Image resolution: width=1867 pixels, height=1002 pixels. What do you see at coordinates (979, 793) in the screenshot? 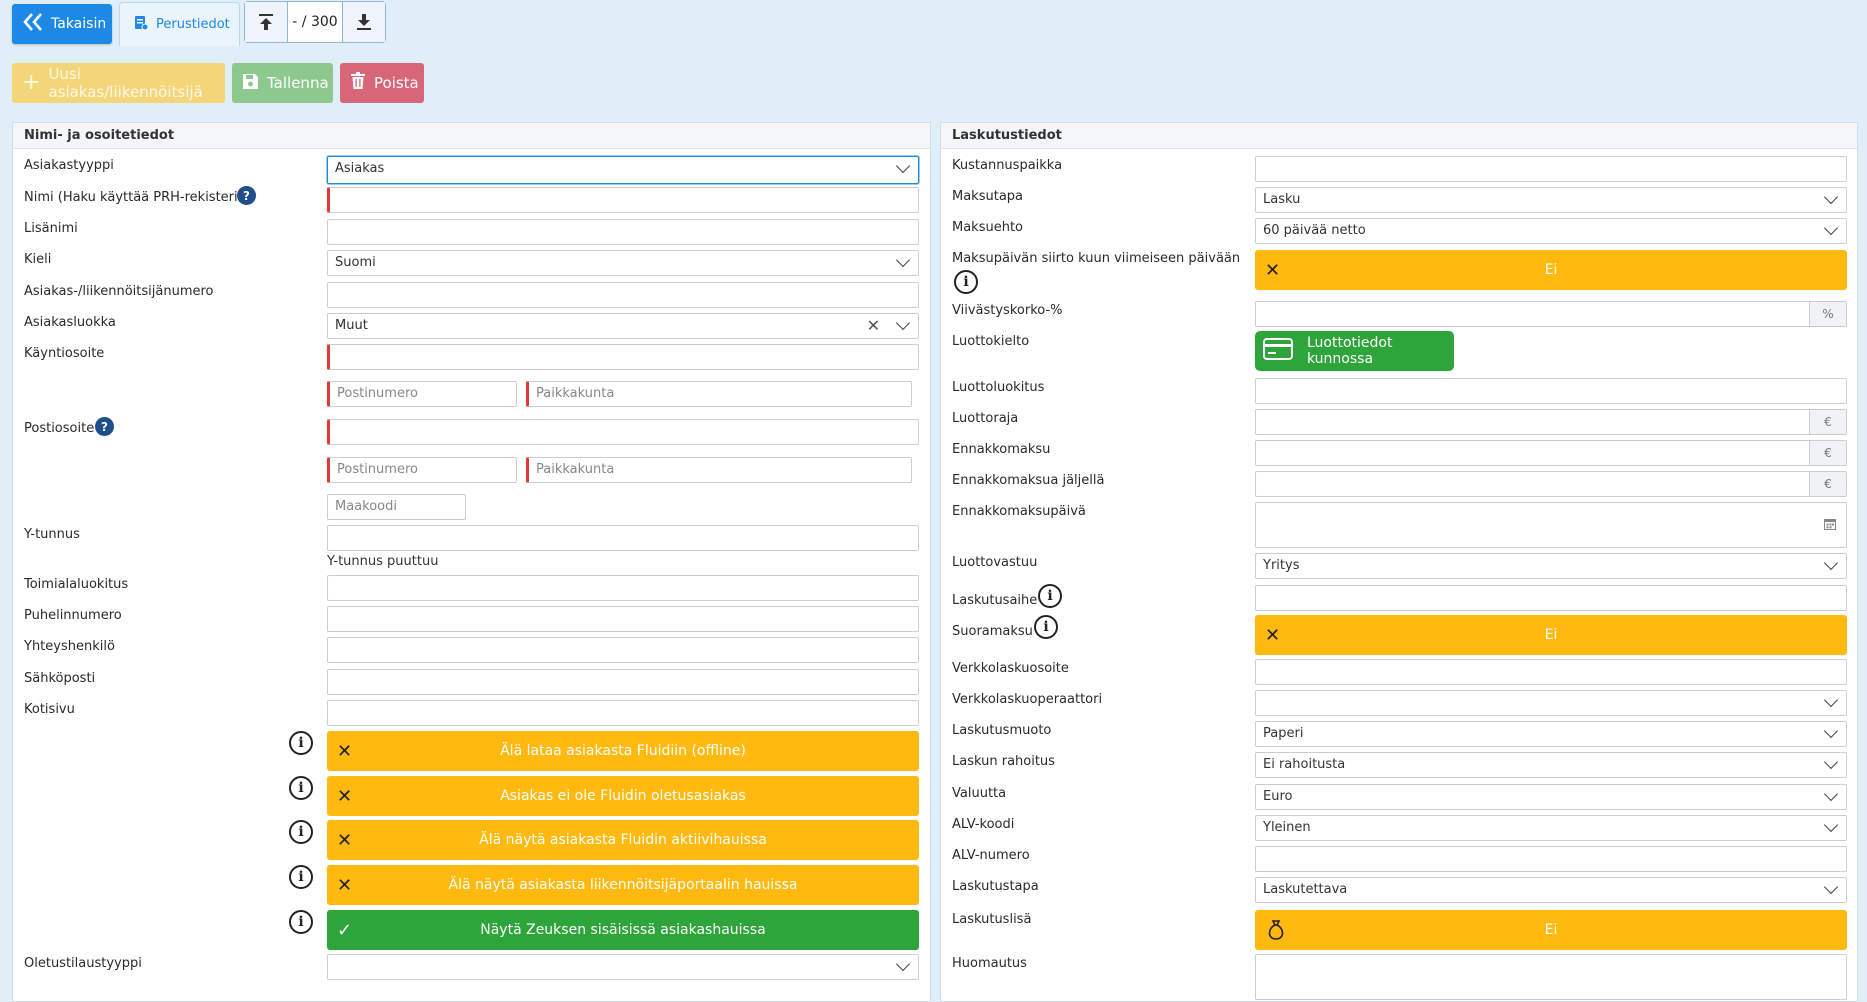
I see `currency-label: Valuutta` at bounding box center [979, 793].